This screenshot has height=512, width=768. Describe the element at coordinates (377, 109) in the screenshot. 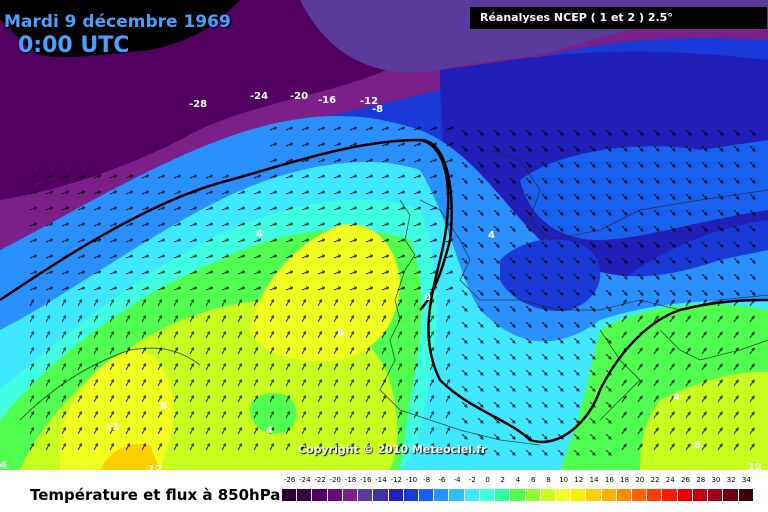

I see `contour-label: -8` at that location.